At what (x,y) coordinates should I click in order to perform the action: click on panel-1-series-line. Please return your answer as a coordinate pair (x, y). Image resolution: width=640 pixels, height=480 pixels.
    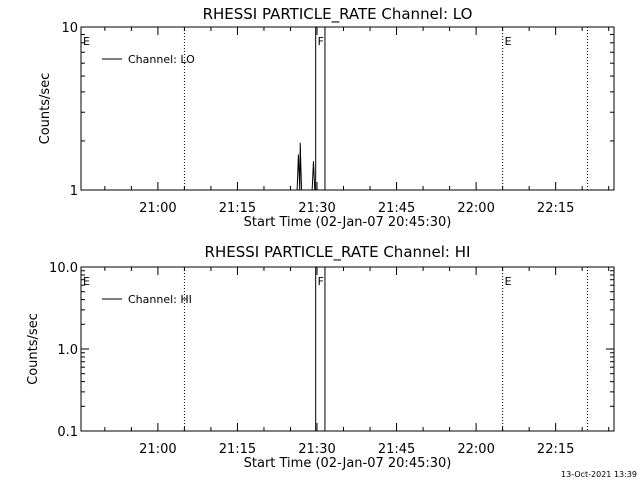
    Looking at the image, I should click on (306, 166).